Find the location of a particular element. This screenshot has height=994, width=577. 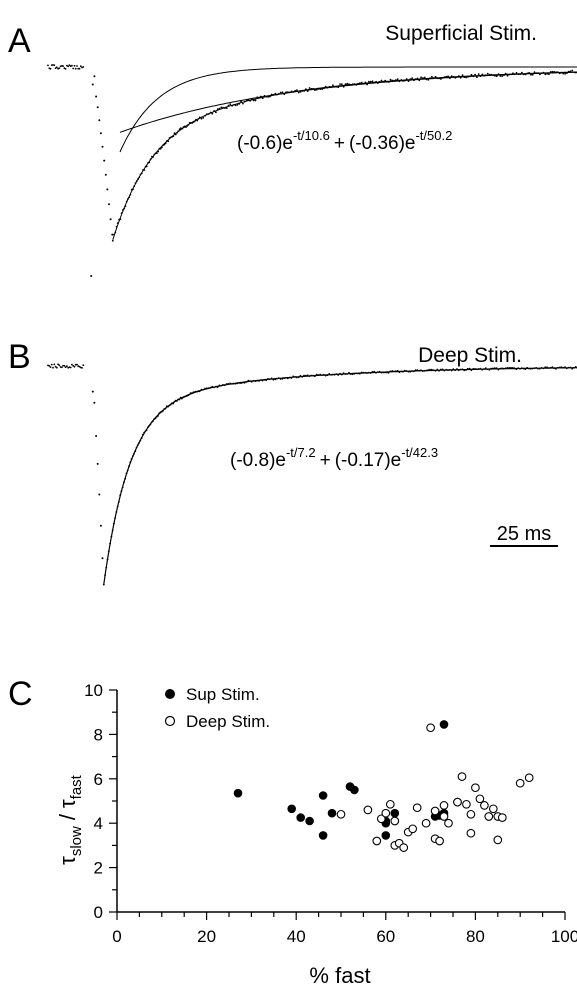

eq-a-term1: (-0.6)e is located at coordinates (265, 143).